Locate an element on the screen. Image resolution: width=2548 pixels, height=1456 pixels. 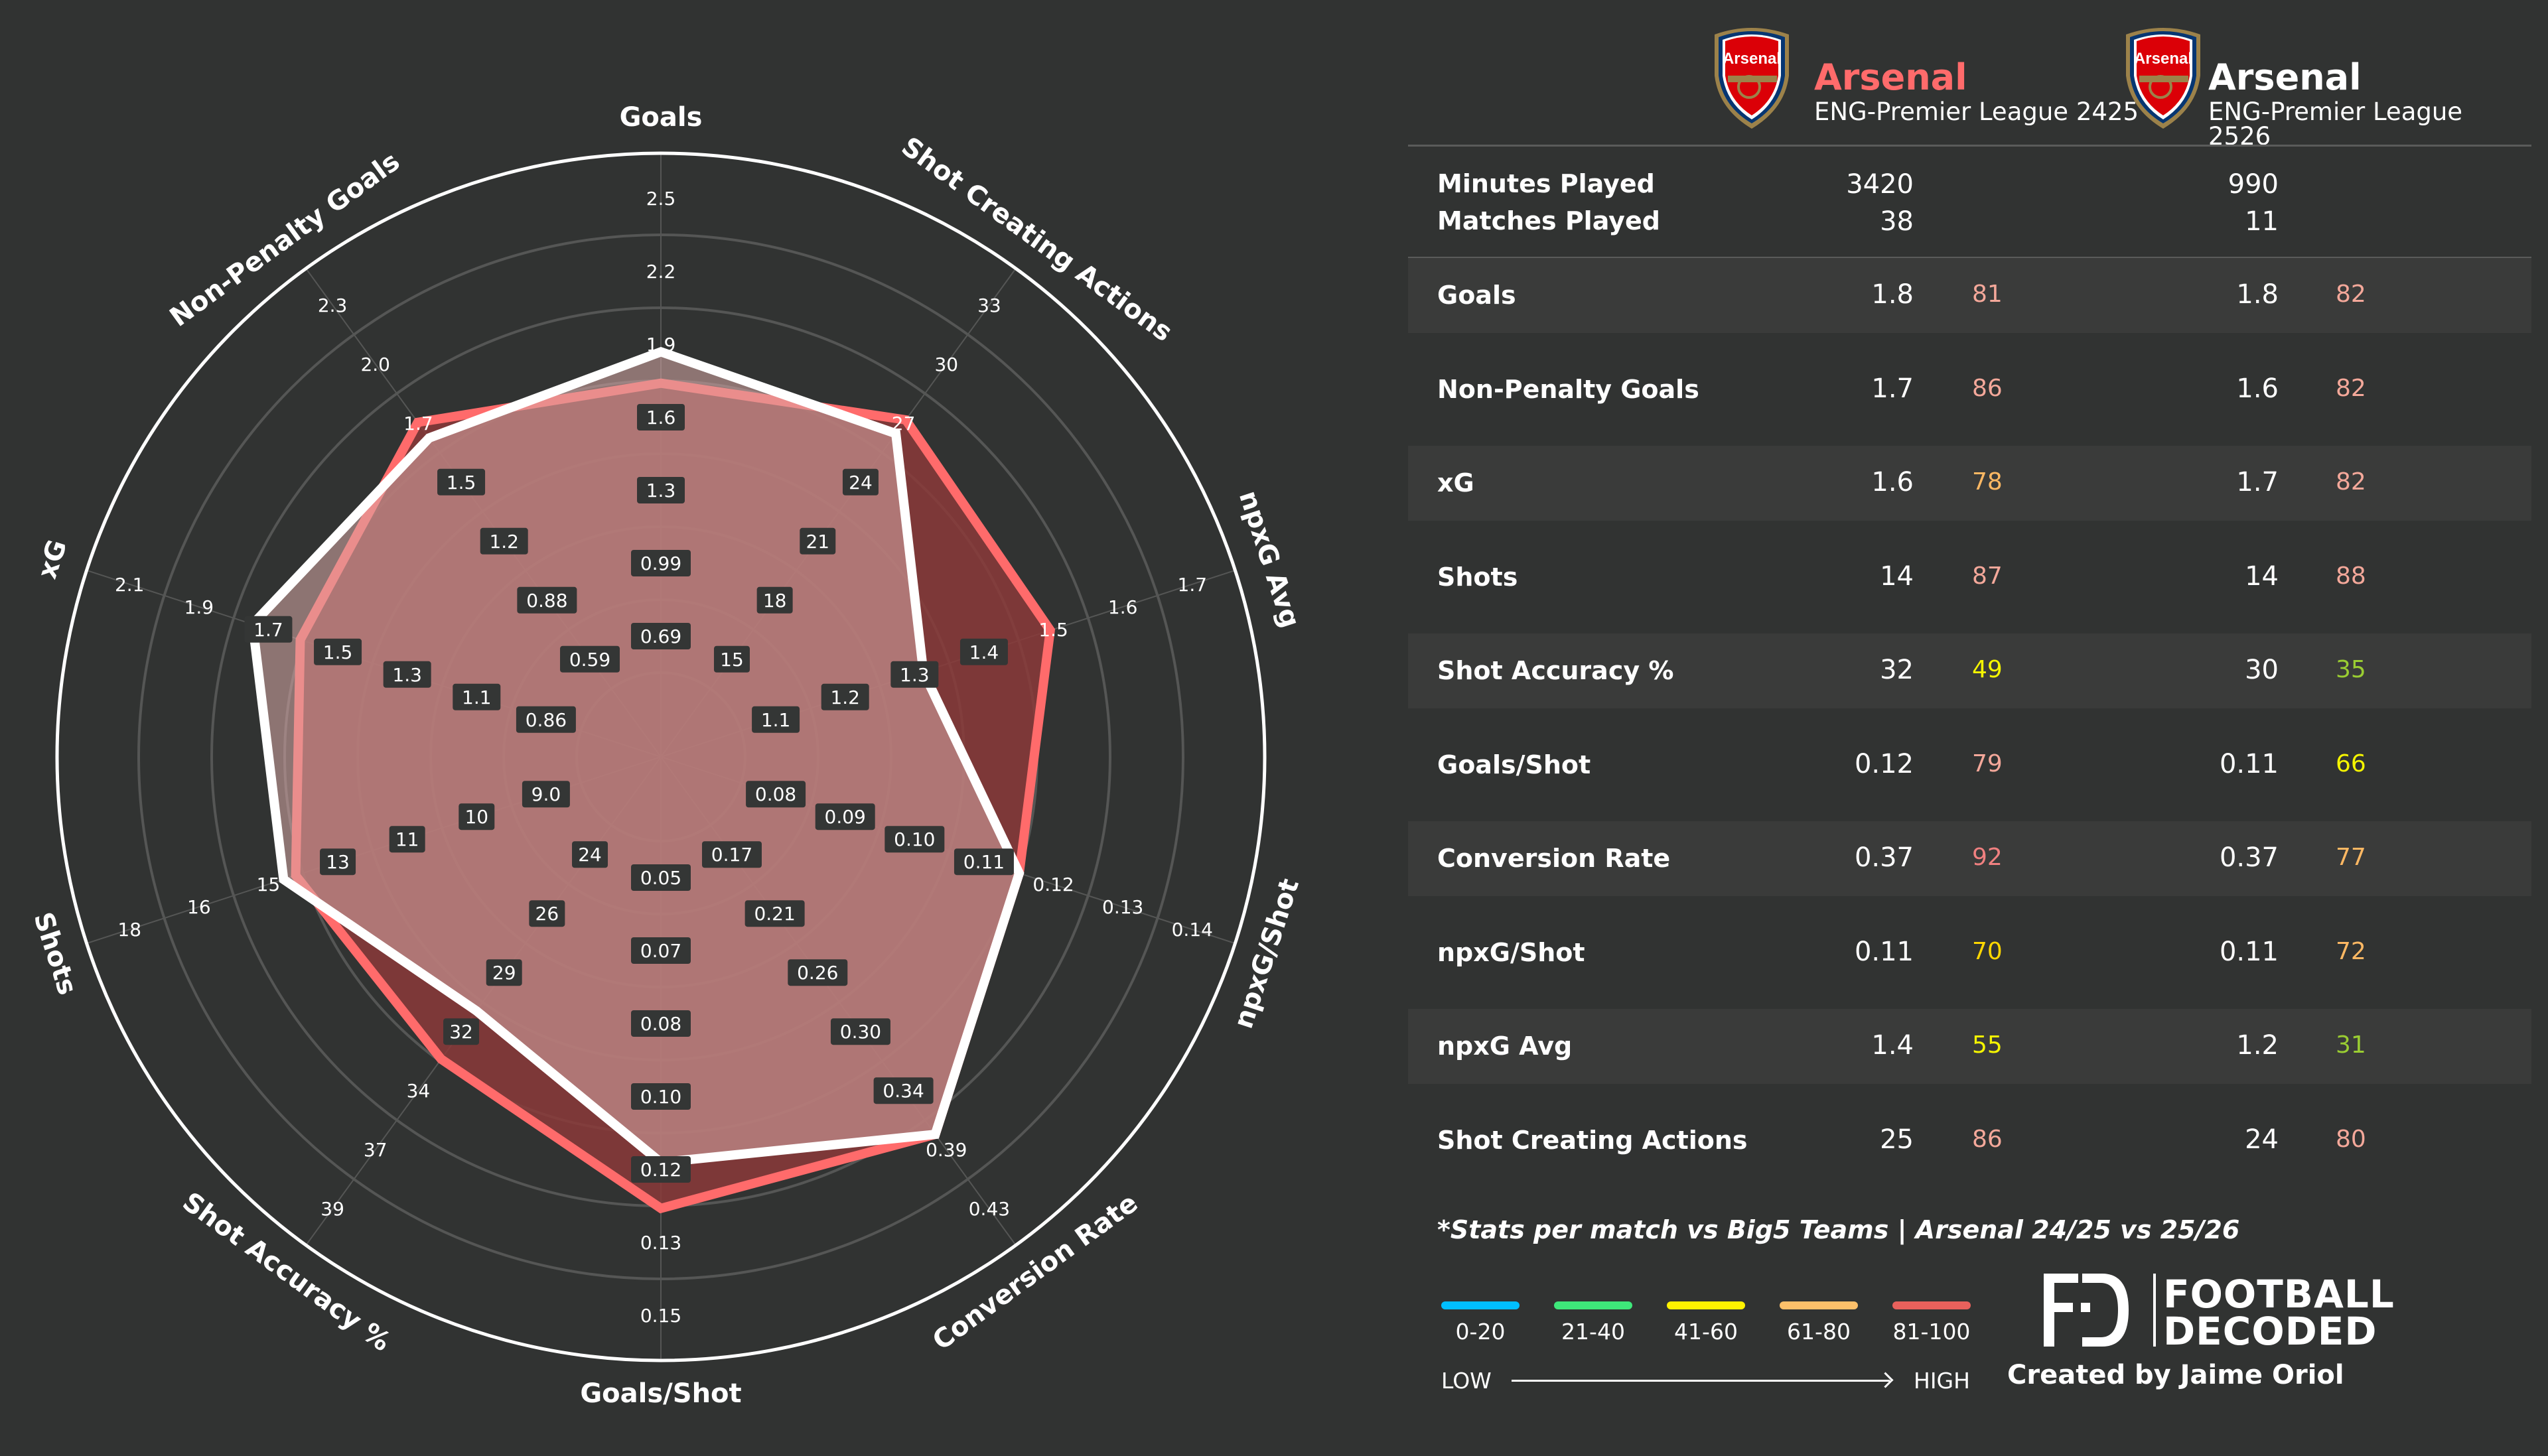
team-b-percentile: 66 is located at coordinates (2351, 763).